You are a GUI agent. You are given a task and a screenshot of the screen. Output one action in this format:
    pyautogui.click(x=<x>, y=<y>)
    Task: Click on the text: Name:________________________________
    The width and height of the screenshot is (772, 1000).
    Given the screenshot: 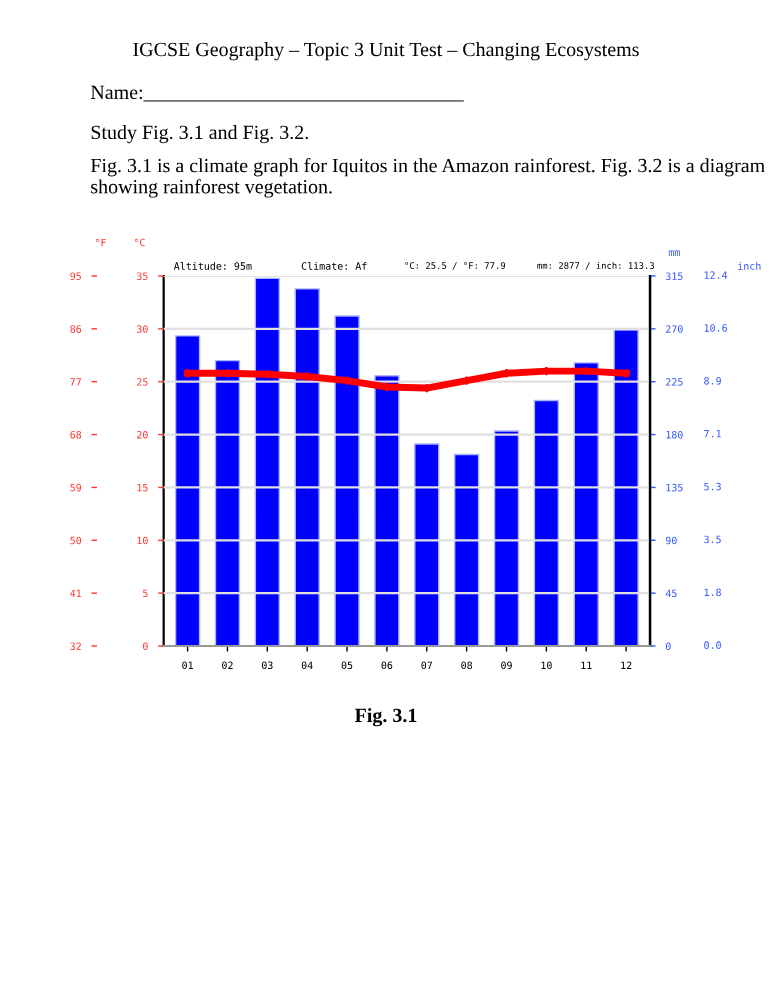 What is the action you would take?
    pyautogui.click(x=277, y=93)
    